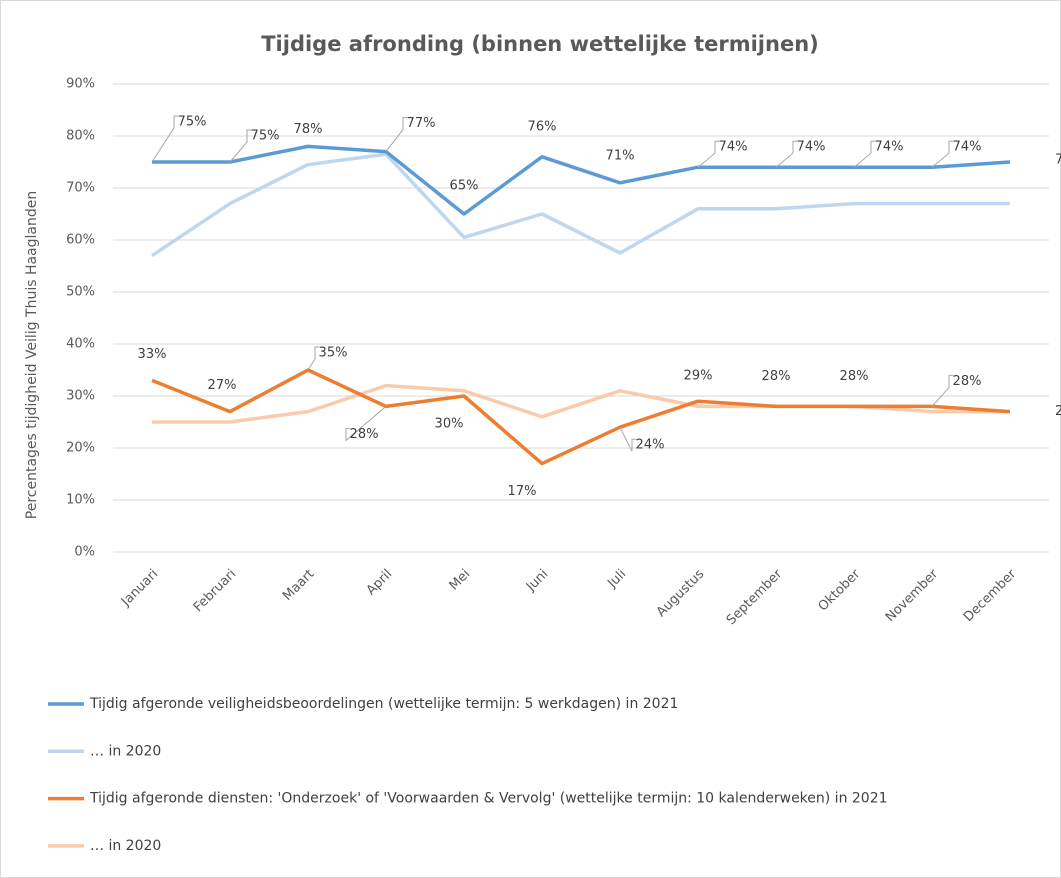 Image resolution: width=1061 pixels, height=878 pixels. Describe the element at coordinates (542, 126) in the screenshot. I see `data-label: 76%` at that location.